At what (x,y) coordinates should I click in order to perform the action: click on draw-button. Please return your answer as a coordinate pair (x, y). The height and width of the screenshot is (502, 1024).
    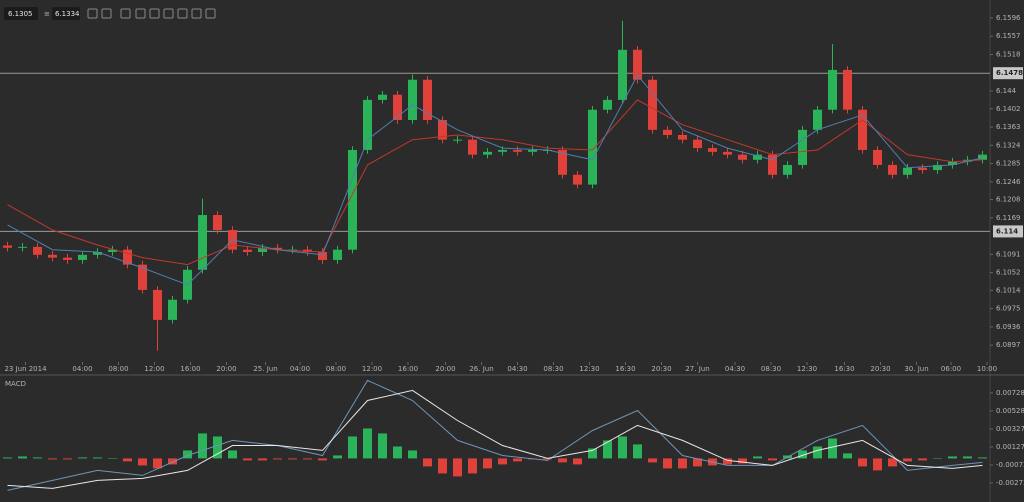
    Looking at the image, I should click on (210, 13).